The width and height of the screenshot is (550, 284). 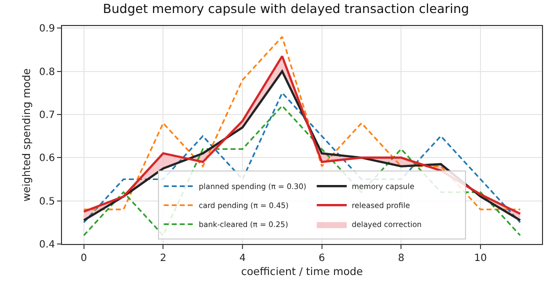 What do you see at coordinates (242, 258) in the screenshot?
I see `x-tick-label: 4` at bounding box center [242, 258].